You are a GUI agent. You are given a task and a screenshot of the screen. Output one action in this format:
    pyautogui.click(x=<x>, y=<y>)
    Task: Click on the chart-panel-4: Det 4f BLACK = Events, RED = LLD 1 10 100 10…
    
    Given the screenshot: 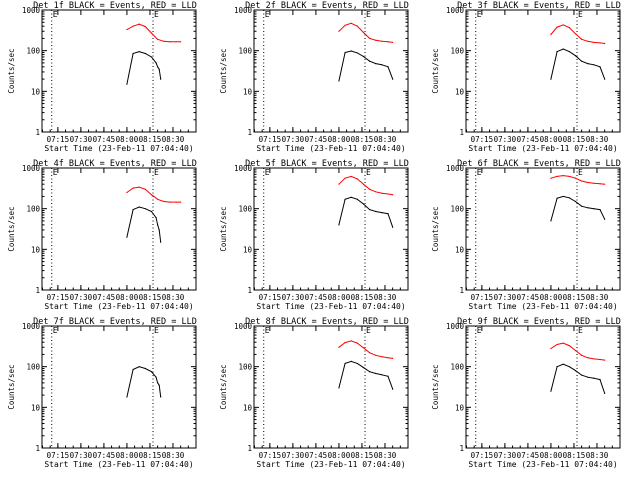 What is the action you would take?
    pyautogui.click(x=102, y=235)
    